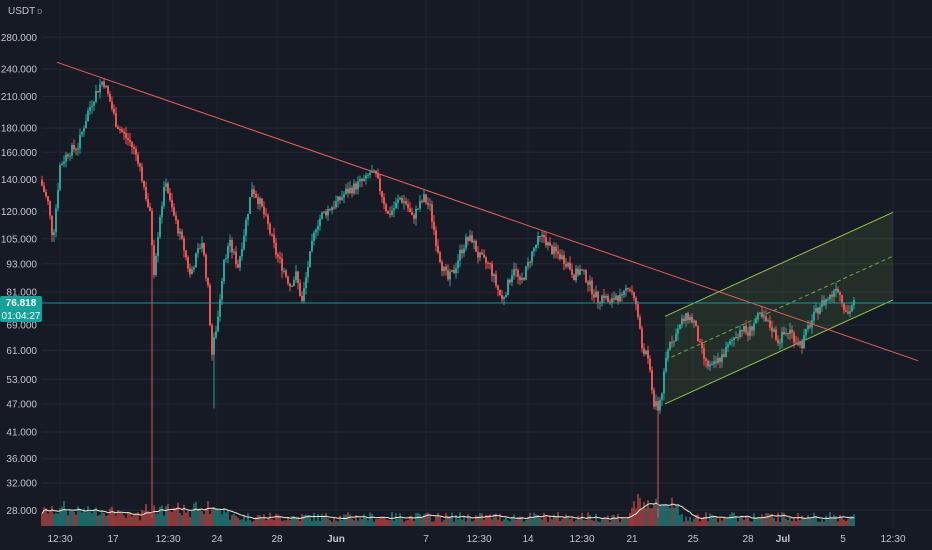 This screenshot has height=550, width=932. Describe the element at coordinates (779, 352) in the screenshot. I see `channel-lower-line` at that location.